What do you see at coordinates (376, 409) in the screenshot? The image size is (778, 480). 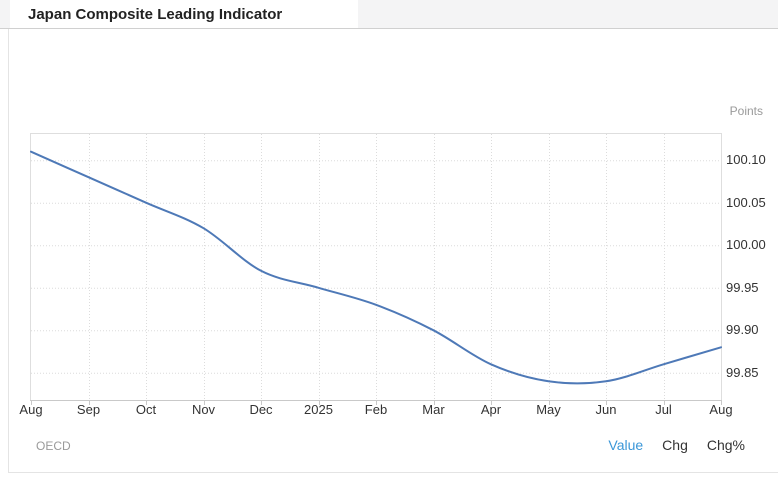 I see `x-axis-label: Feb` at bounding box center [376, 409].